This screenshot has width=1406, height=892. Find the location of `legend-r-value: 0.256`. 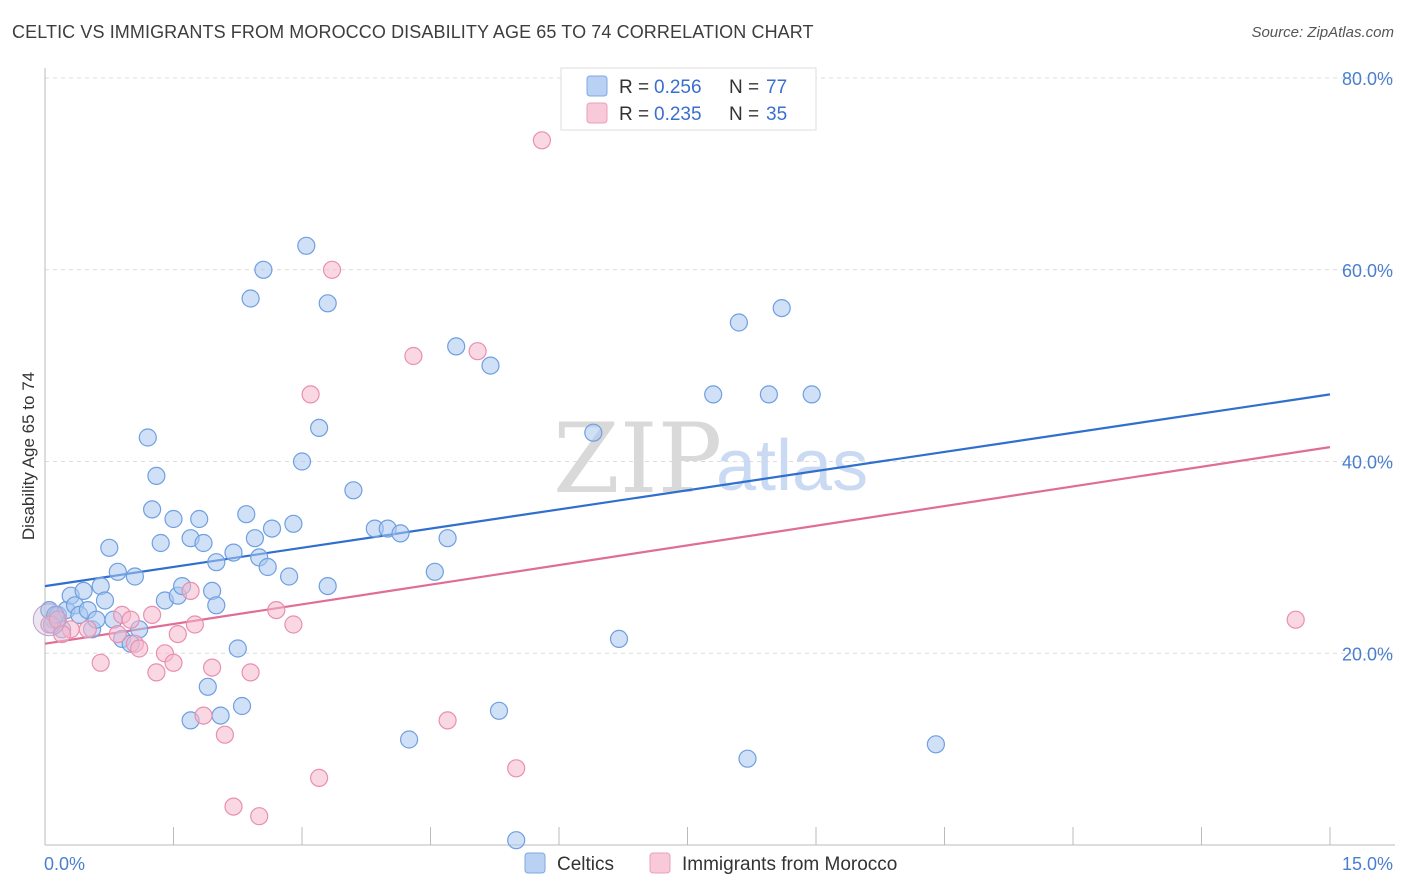

legend-r-value: 0.256 is located at coordinates (678, 87).